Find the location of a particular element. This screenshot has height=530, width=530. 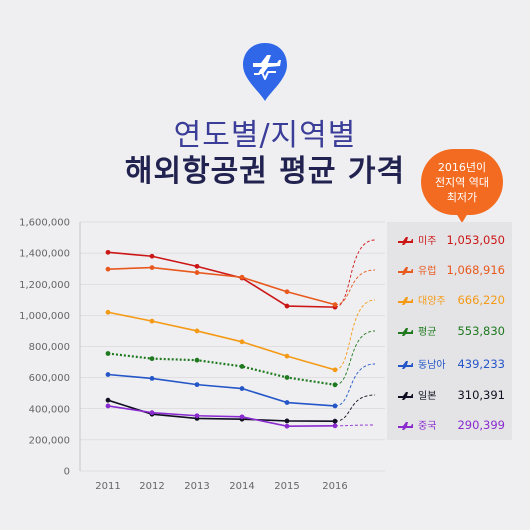

legend-series-value: 310,391 is located at coordinates (481, 395).